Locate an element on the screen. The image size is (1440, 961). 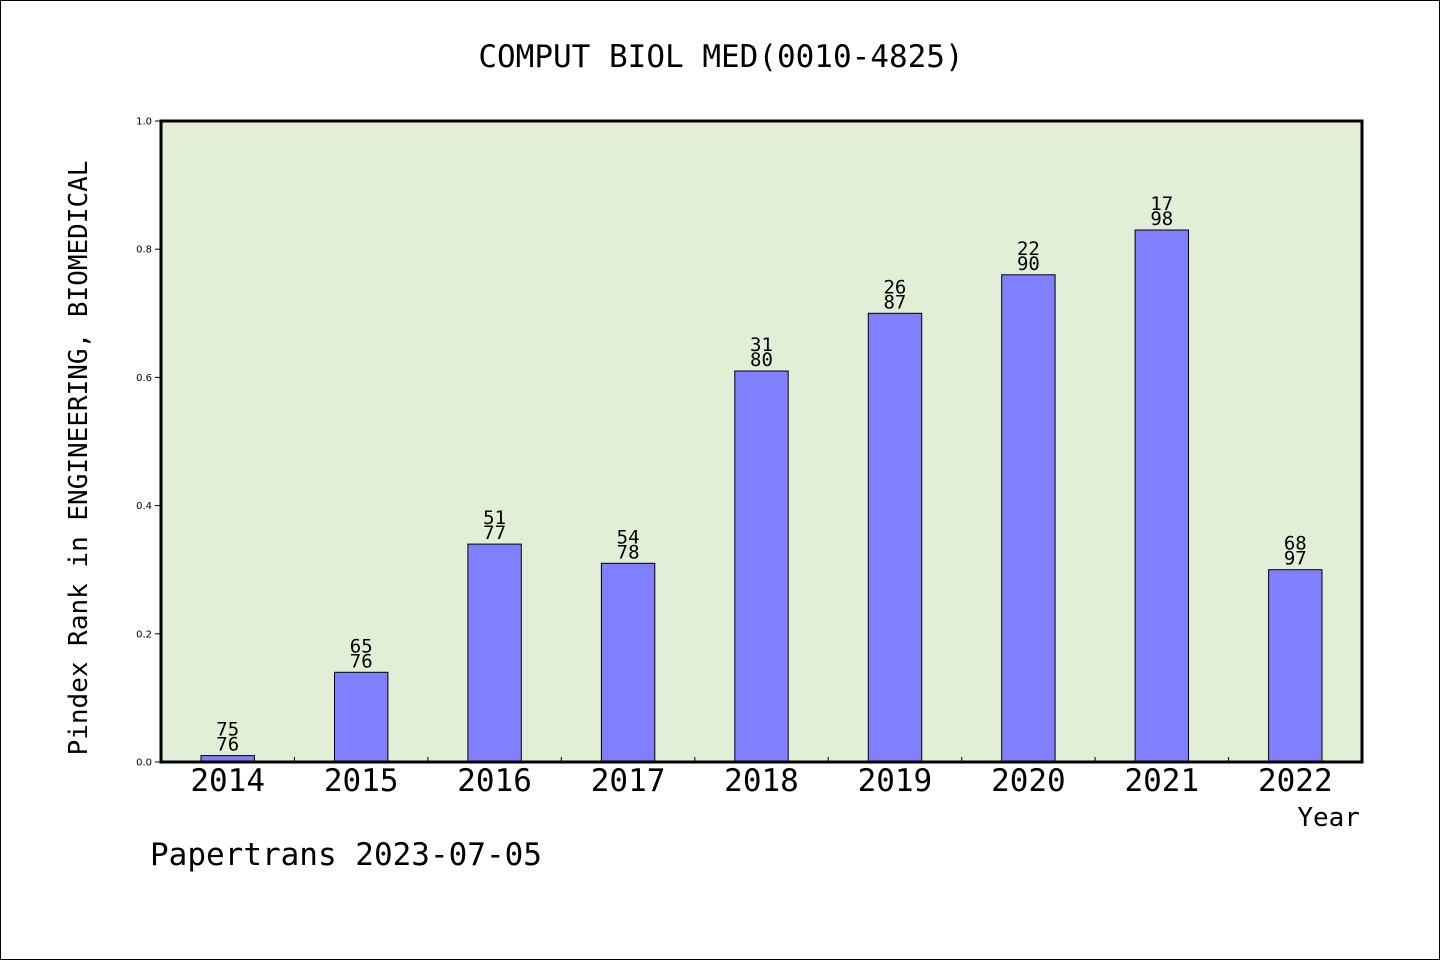
x-tick-label: 2022 is located at coordinates (1295, 781).